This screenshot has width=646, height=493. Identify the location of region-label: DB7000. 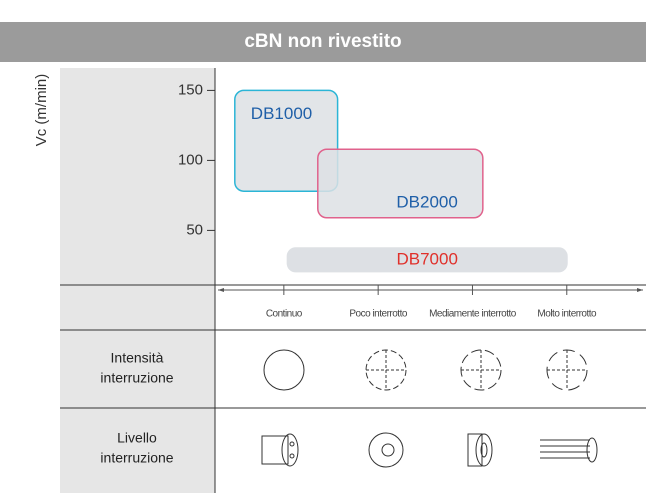
(426, 258).